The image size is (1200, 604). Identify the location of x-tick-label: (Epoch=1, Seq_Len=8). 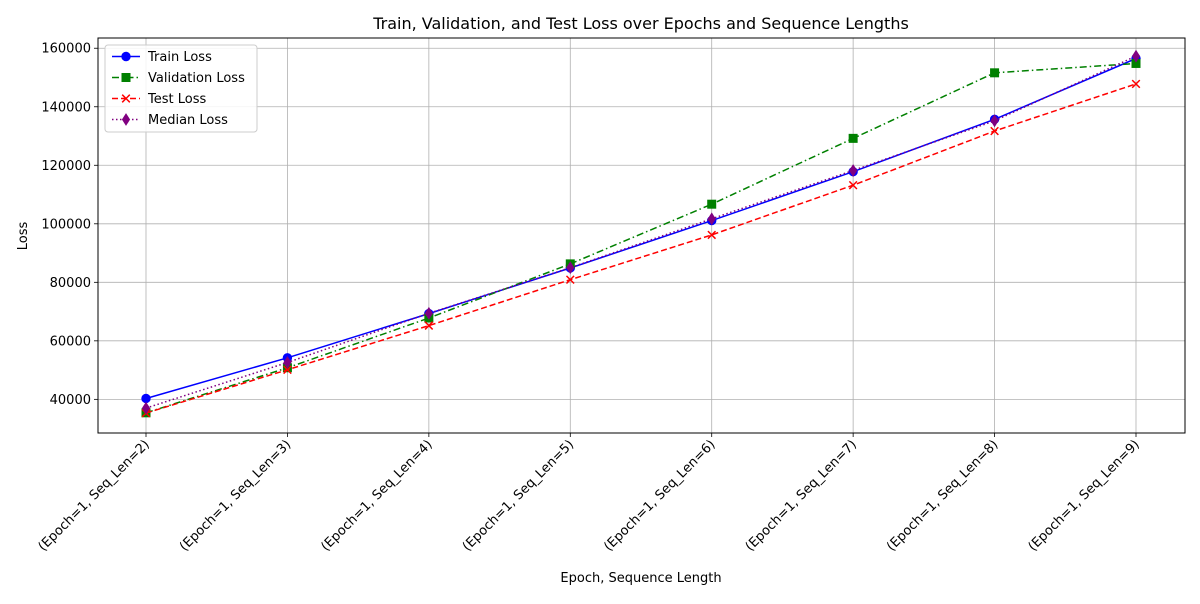
(942, 495).